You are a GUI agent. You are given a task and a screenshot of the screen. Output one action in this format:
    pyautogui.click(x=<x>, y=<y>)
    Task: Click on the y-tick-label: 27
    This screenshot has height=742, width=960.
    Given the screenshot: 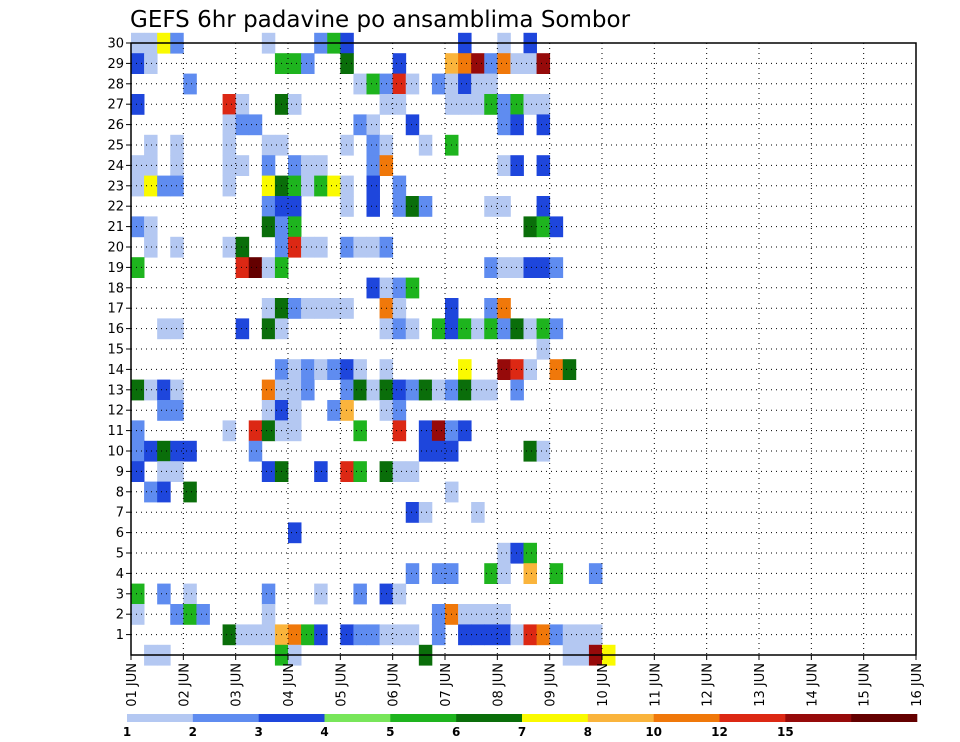 What is the action you would take?
    pyautogui.click(x=115, y=105)
    